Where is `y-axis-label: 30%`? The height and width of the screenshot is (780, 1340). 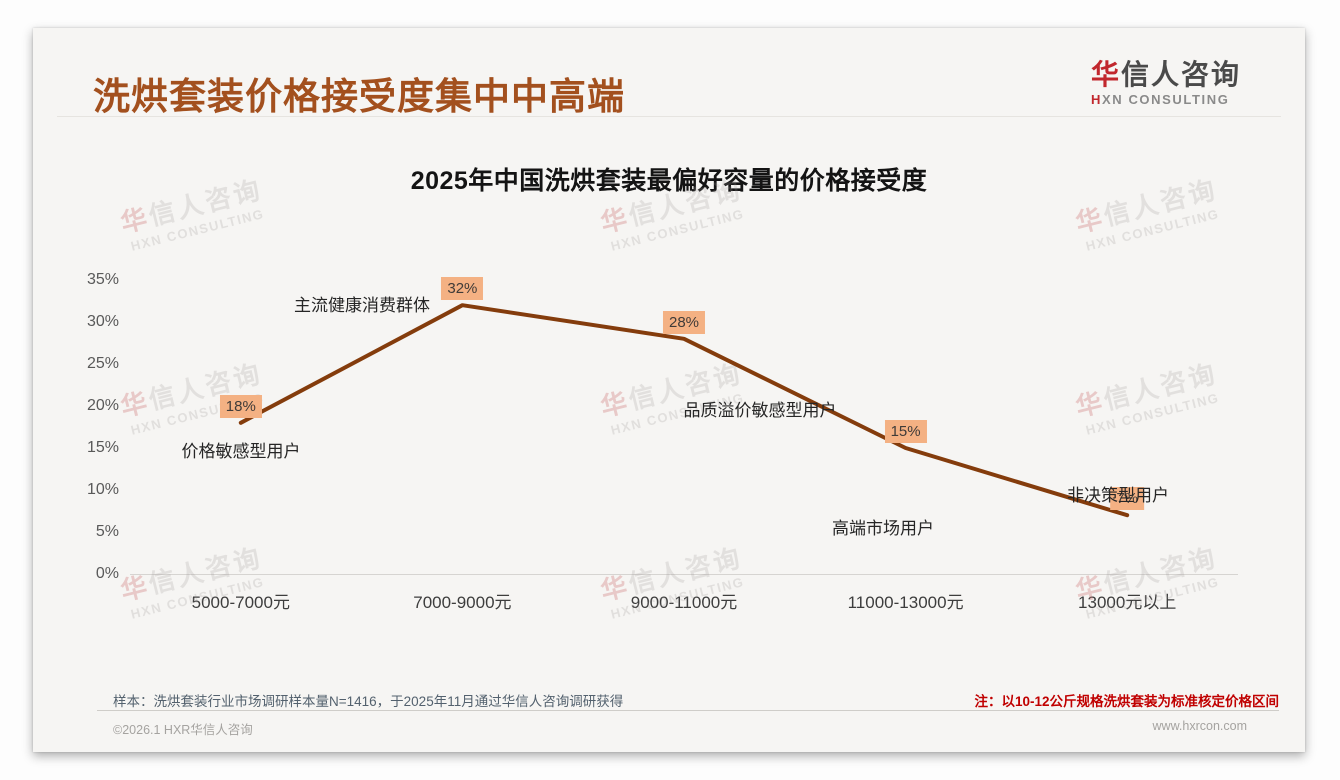
y-axis-label: 30% is located at coordinates (102, 321).